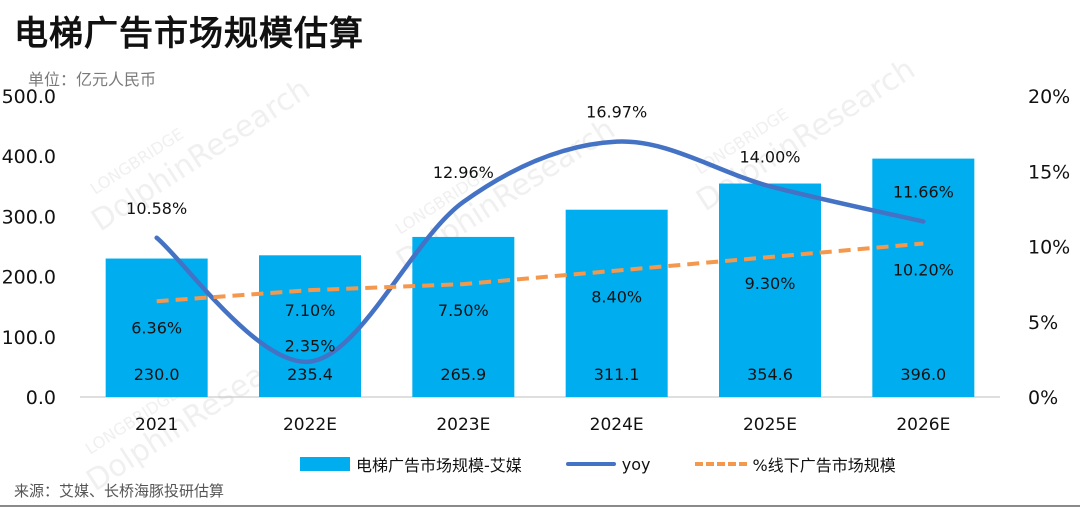 This screenshot has width=1080, height=507. Describe the element at coordinates (1043, 398) in the screenshot. I see `y-right-tick-label: 0%` at that location.